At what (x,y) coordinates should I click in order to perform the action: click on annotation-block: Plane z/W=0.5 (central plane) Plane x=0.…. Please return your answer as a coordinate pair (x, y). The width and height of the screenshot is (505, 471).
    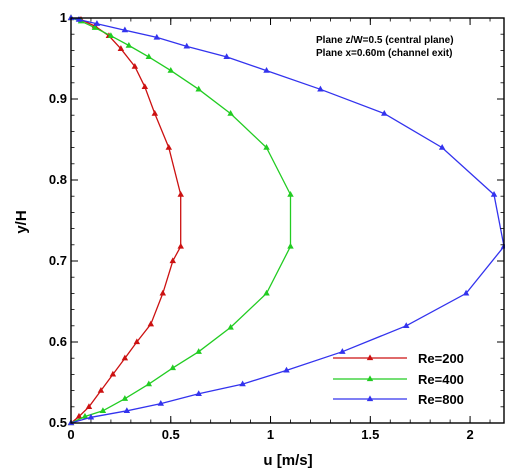
    Looking at the image, I should click on (385, 47).